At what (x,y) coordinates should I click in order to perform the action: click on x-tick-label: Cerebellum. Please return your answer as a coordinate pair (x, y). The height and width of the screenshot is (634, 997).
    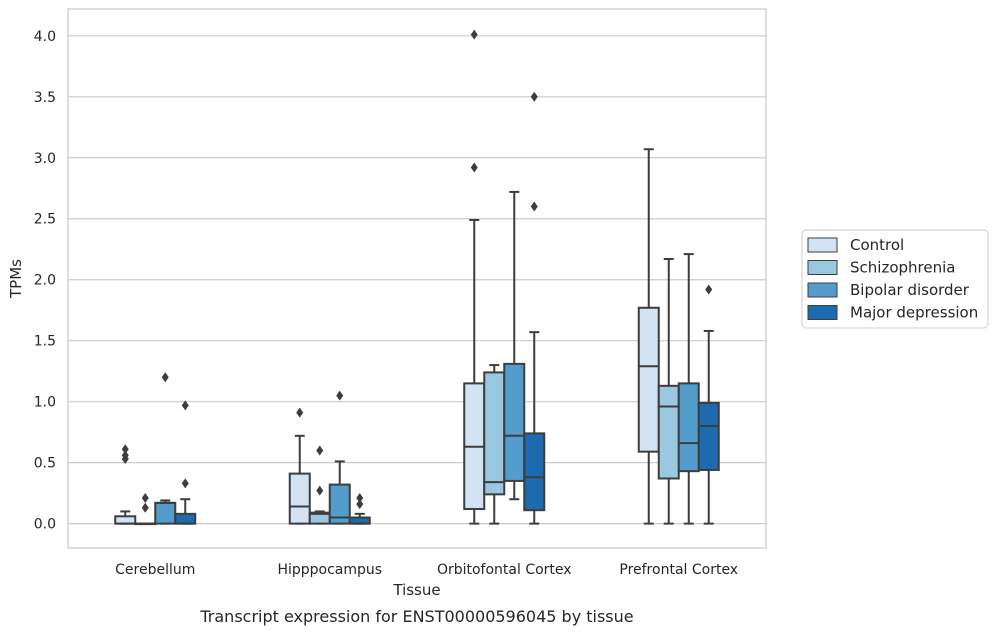
    Looking at the image, I should click on (155, 570).